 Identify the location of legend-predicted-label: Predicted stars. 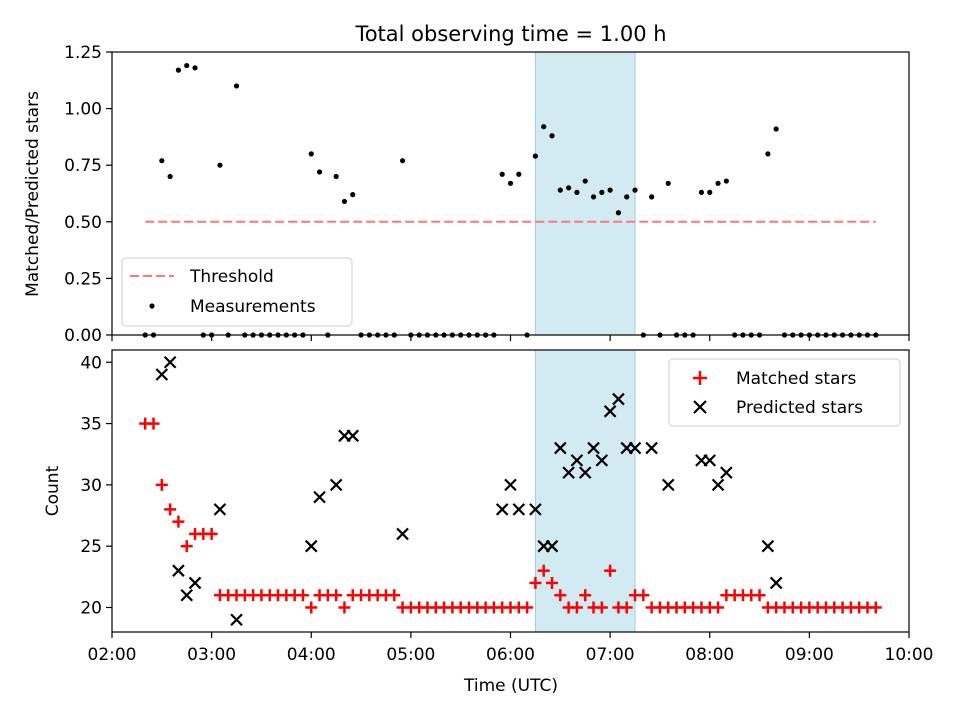
(799, 408).